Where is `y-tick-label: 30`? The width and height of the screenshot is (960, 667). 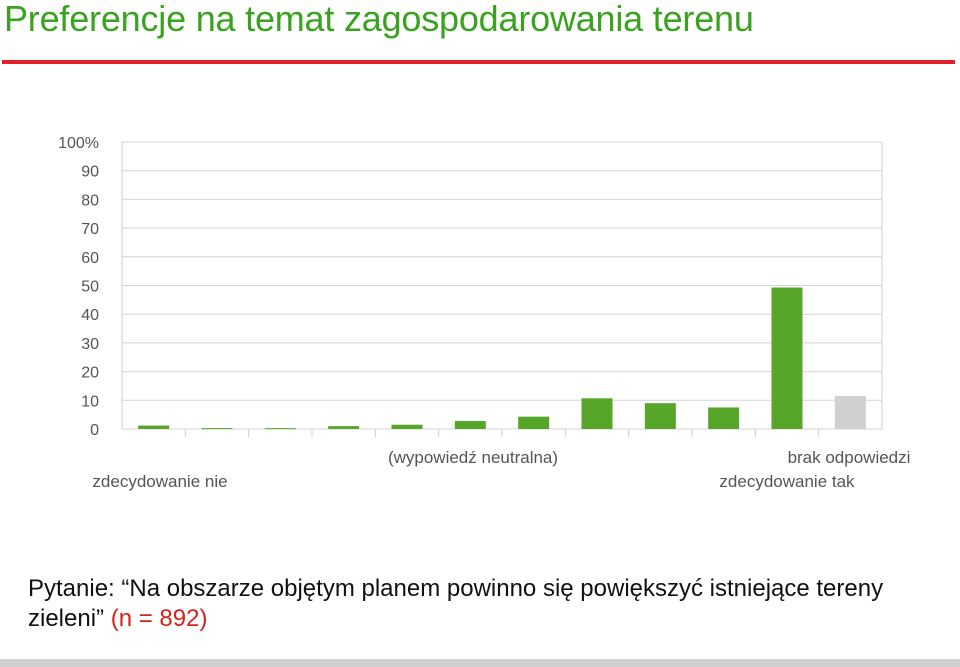 y-tick-label: 30 is located at coordinates (90, 344).